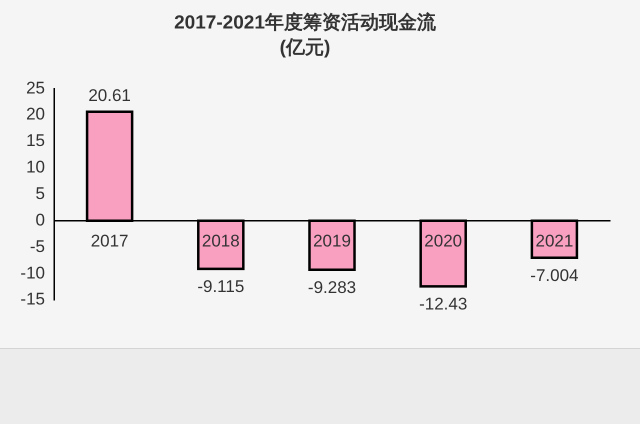  I want to click on y-tick-label: -5, so click(37, 246).